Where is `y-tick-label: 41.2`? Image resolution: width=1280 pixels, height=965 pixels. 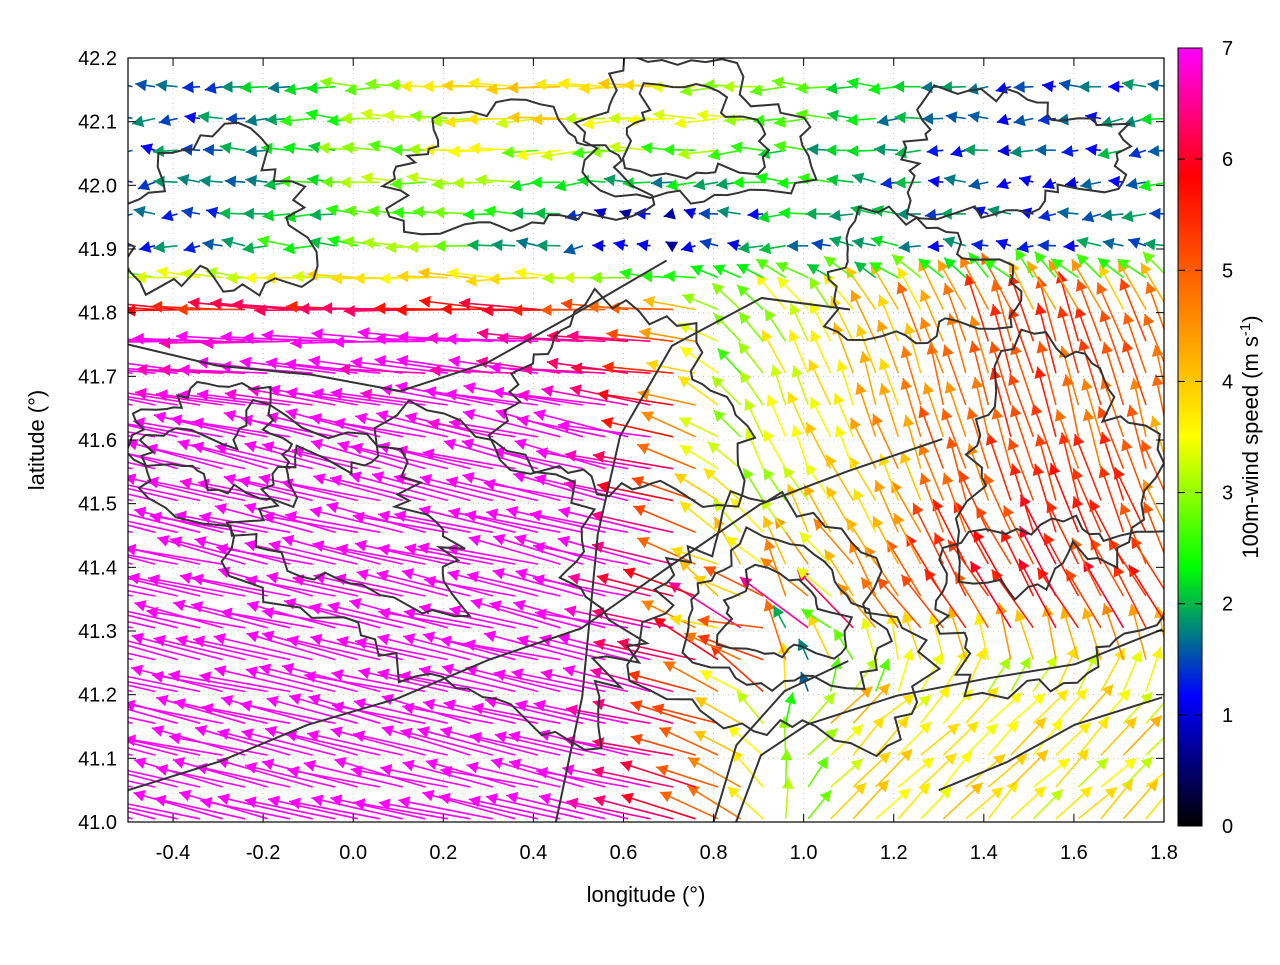 y-tick-label: 41.2 is located at coordinates (97, 696).